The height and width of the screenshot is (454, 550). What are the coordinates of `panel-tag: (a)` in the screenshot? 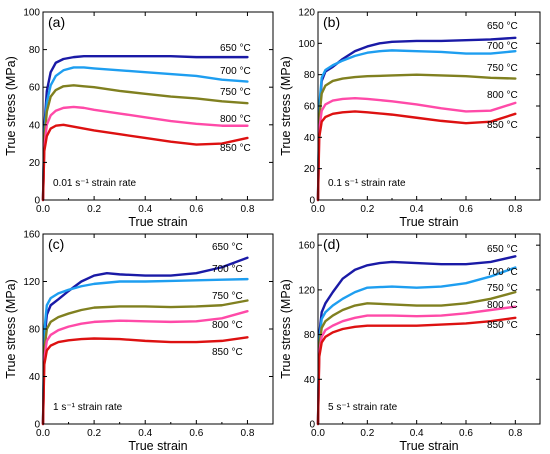 It's located at (56, 22).